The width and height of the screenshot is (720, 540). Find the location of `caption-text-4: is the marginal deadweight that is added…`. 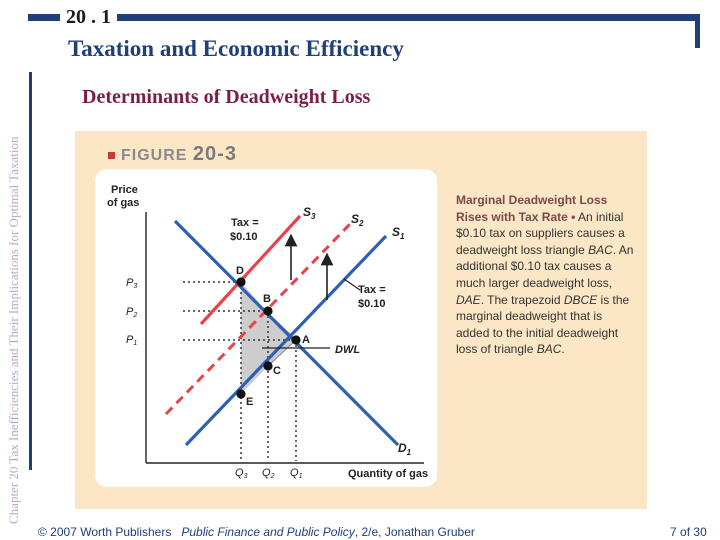

caption-text-4: is the marginal deadweight that is added… is located at coordinates (543, 324).